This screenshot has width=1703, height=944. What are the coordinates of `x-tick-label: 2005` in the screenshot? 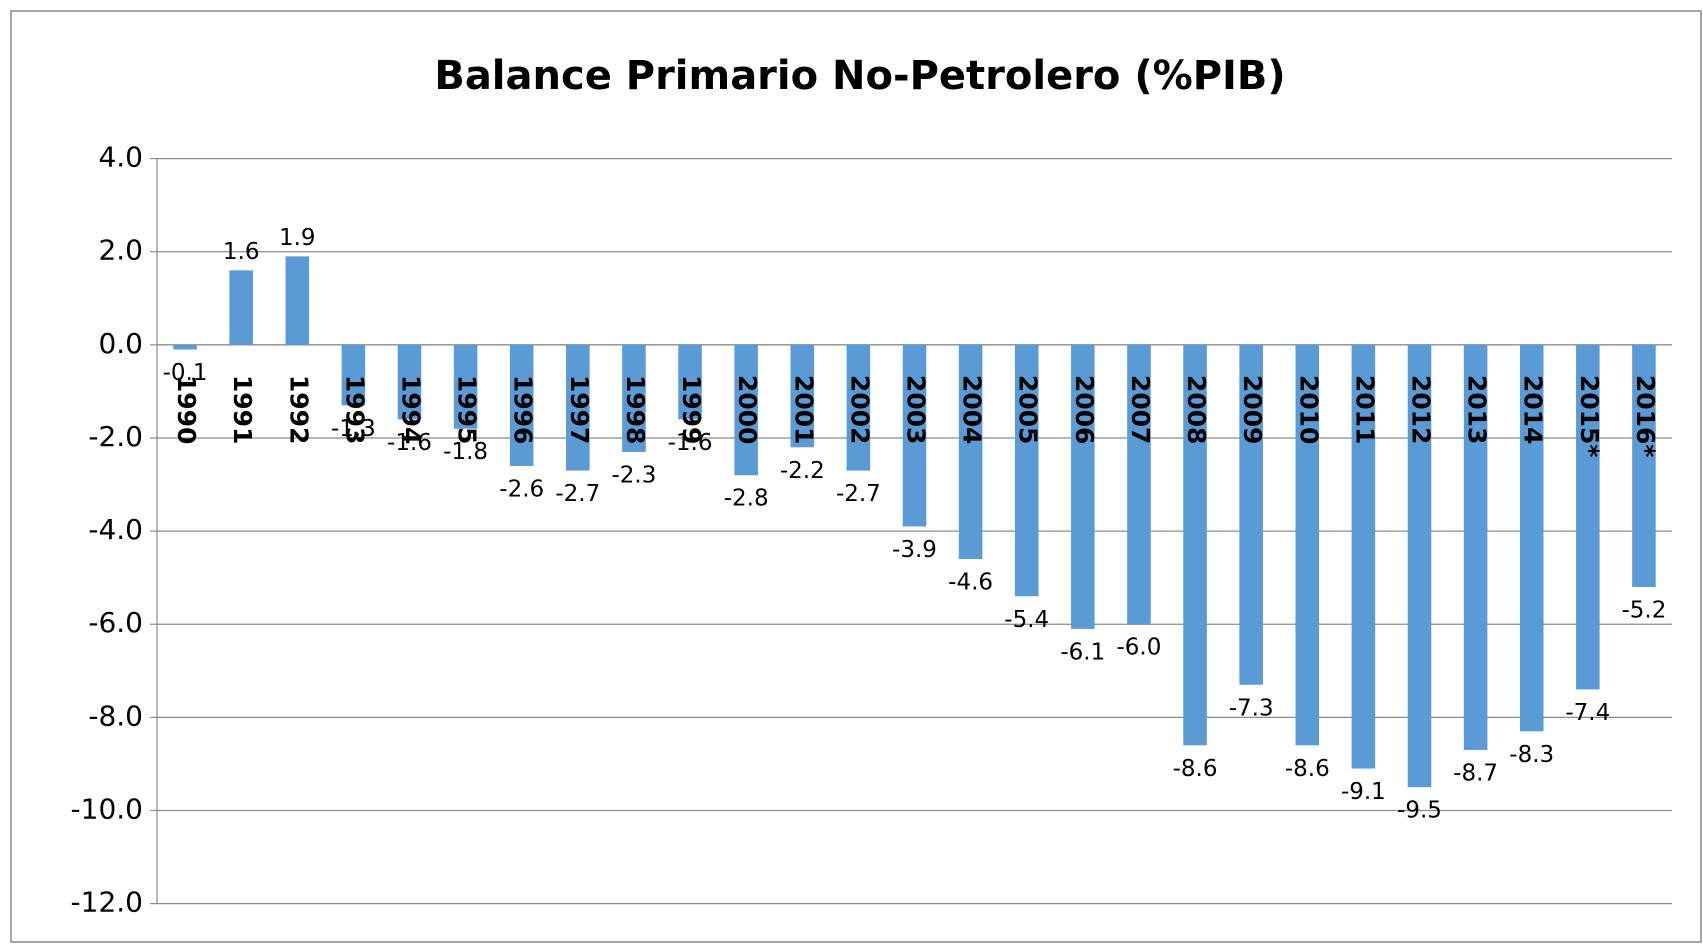 It's located at (1028, 410).